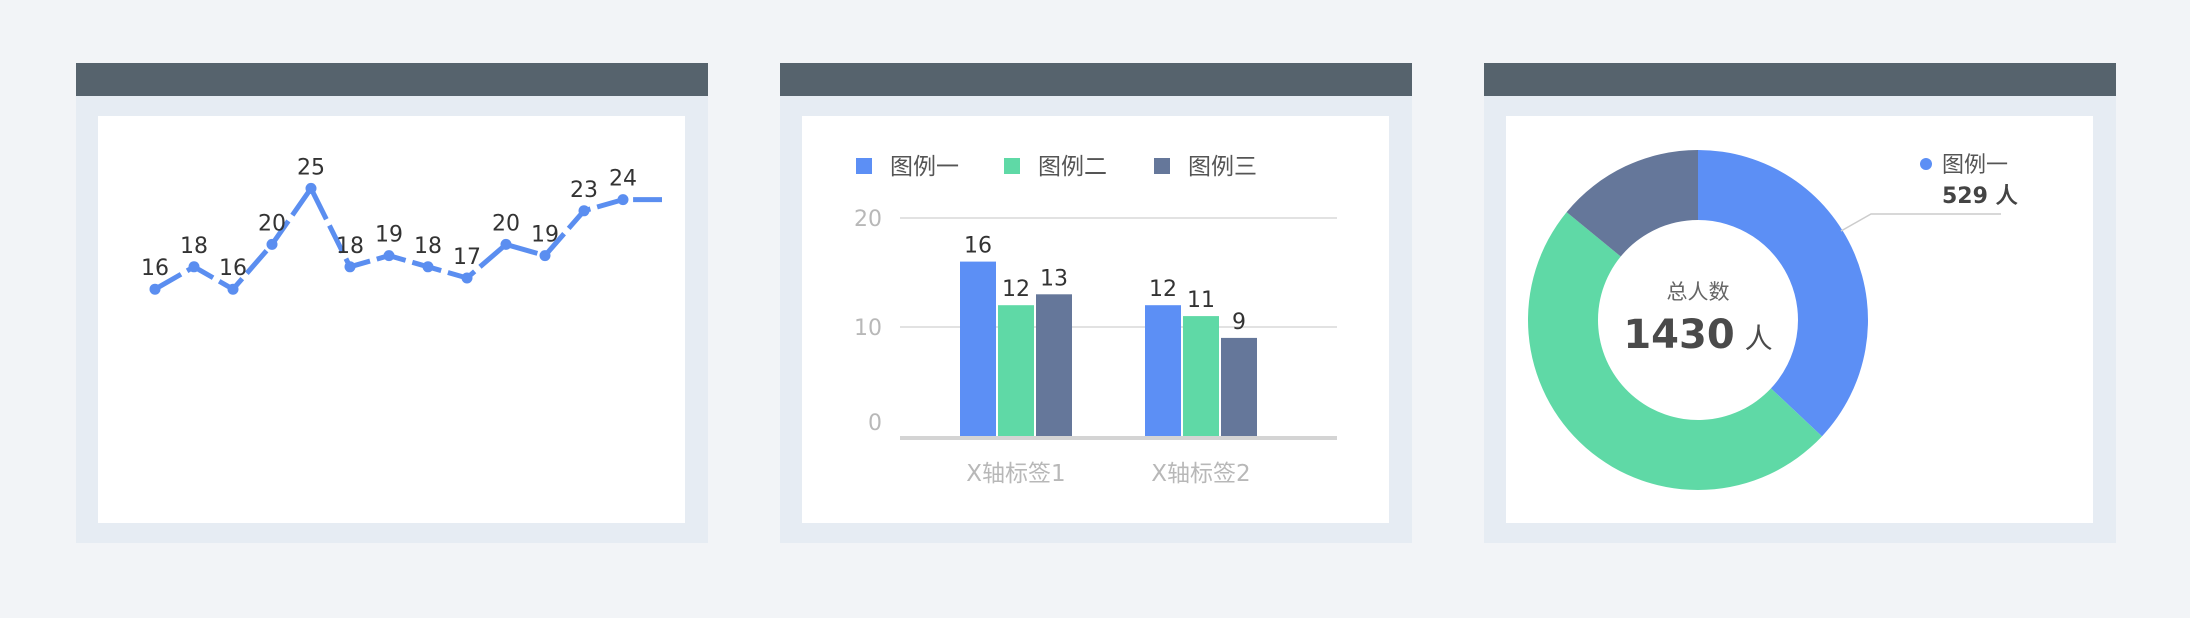 The height and width of the screenshot is (618, 2190). I want to click on line-chart: 16 18 16 20 25 18 19 18 17 20 19 23 24, so click(401, 225).